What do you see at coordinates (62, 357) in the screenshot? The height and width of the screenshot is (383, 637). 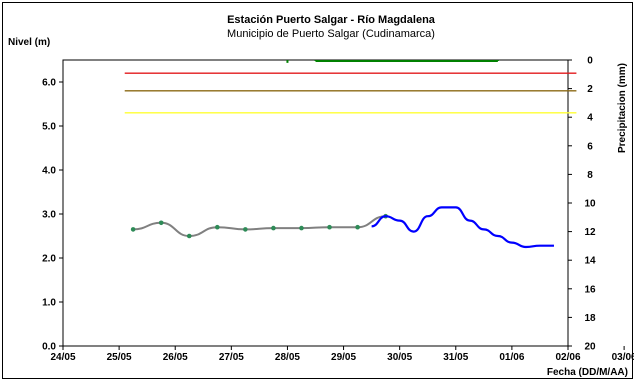 I see `x-tick-label: 24/05` at bounding box center [62, 357].